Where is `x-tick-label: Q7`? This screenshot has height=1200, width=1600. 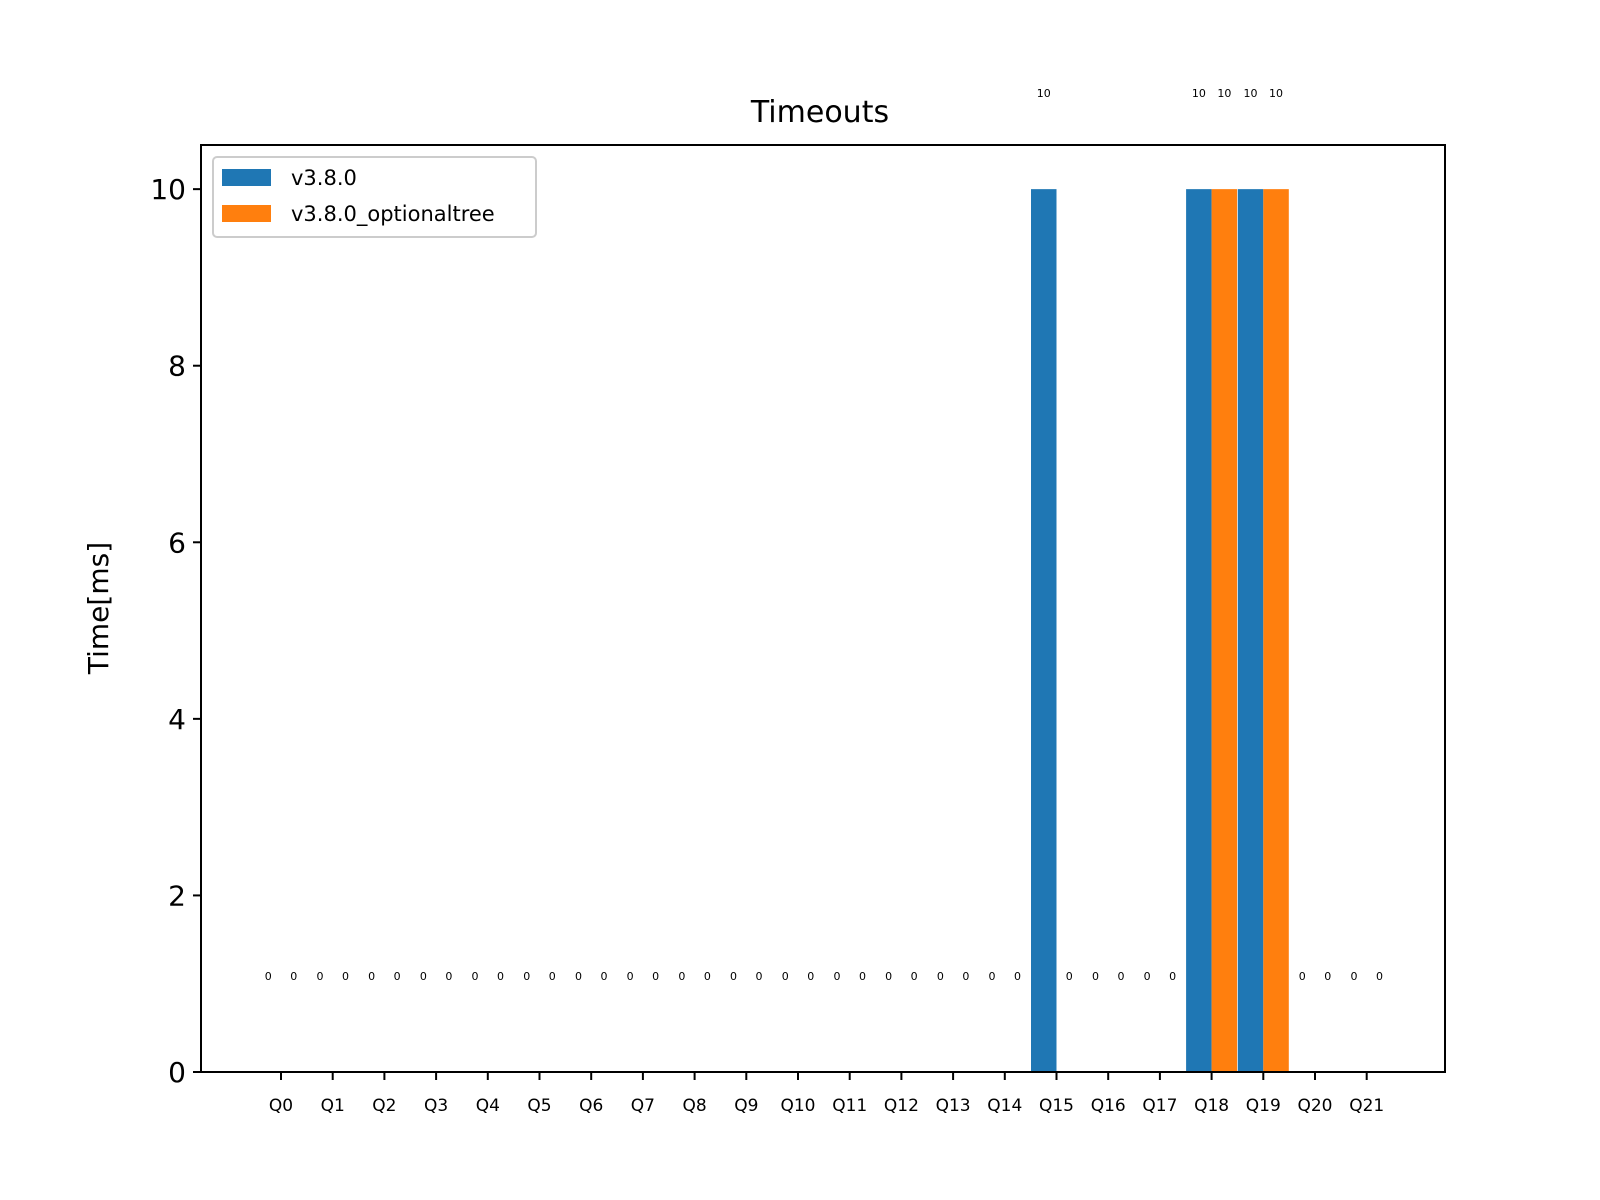
x-tick-label: Q7 is located at coordinates (643, 1106).